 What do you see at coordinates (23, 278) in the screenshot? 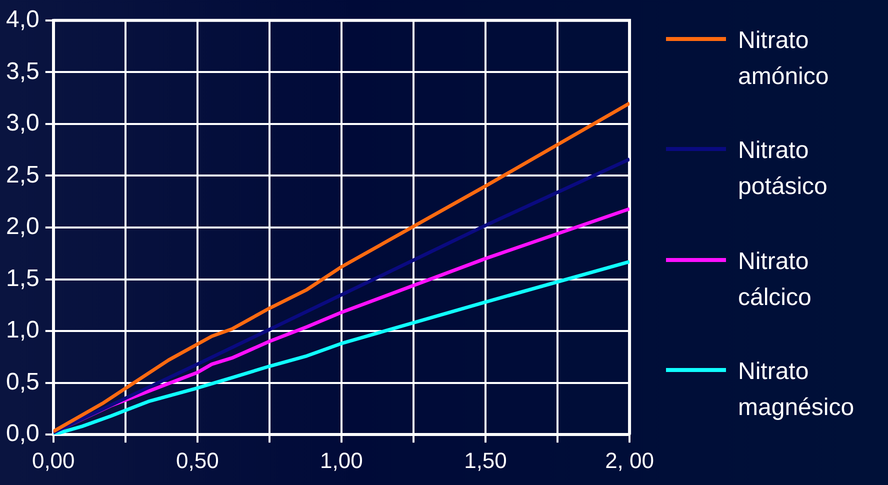
I see `y-tick-label: 1,5` at bounding box center [23, 278].